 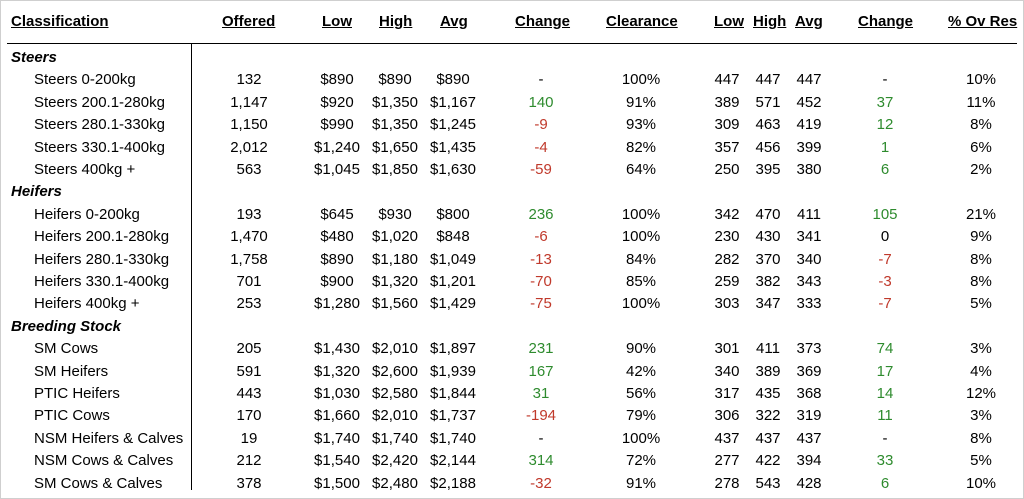 What do you see at coordinates (727, 237) in the screenshot?
I see `low-per-kg-cell: 230` at bounding box center [727, 237].